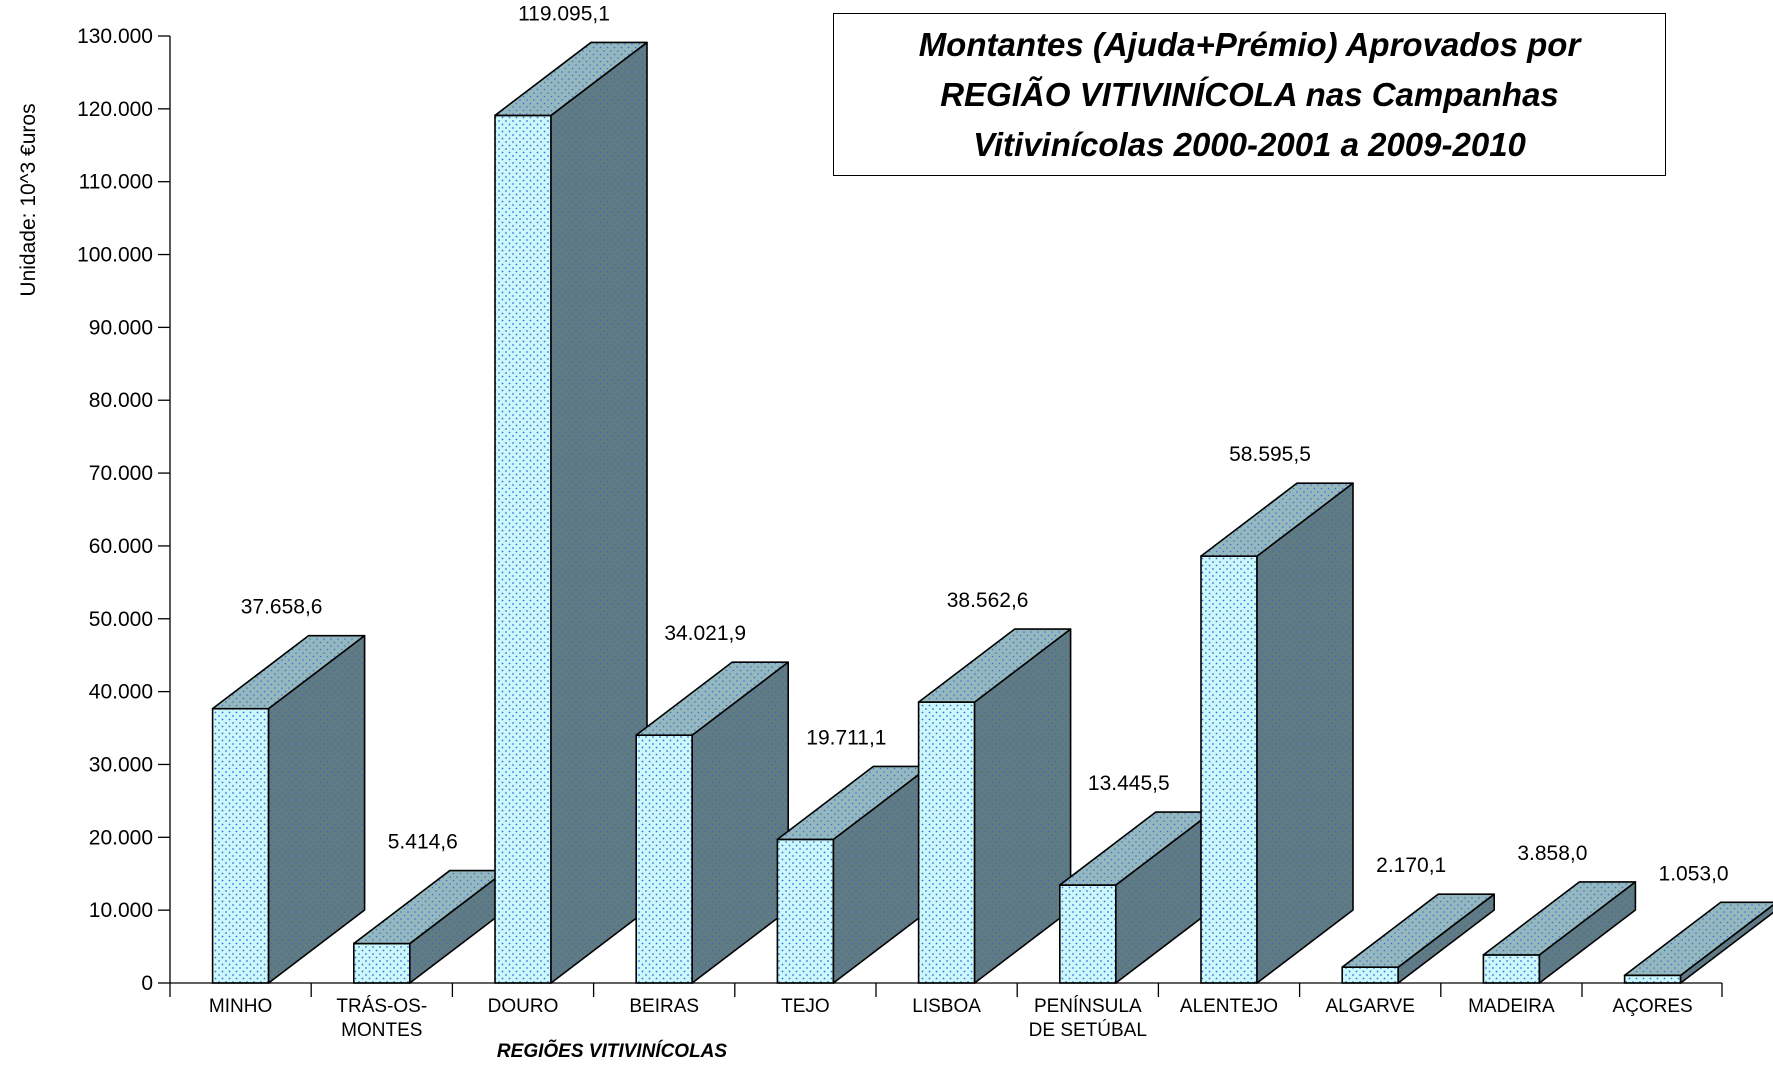  I want to click on bar-value-label: 5.414,6, so click(423, 842).